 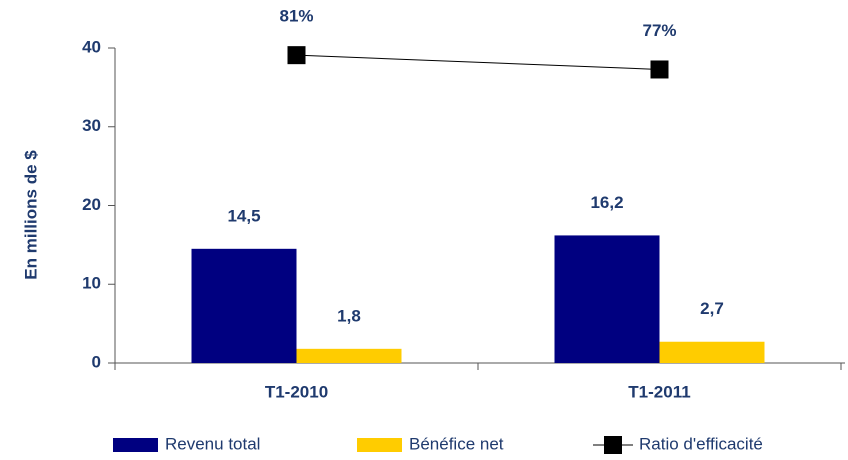 I want to click on legend-label: Ratio d'efficacité, so click(x=701, y=443).